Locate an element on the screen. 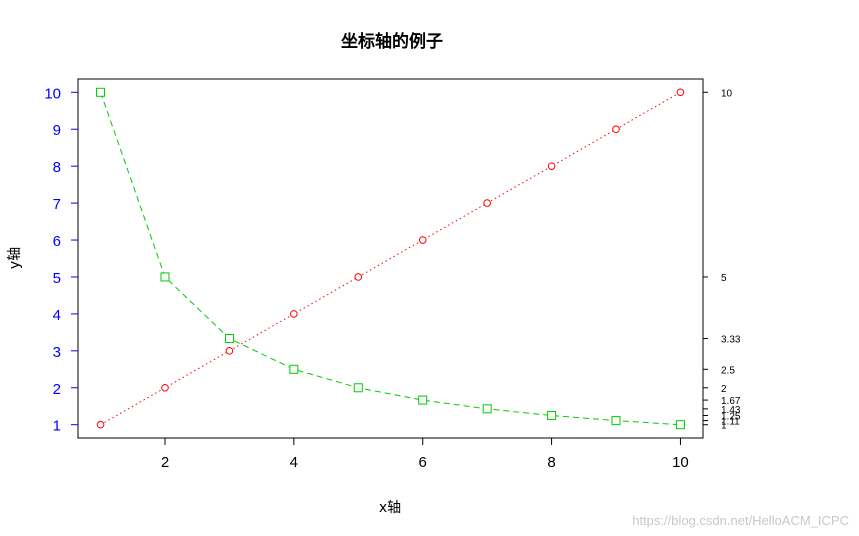  x-tick-label: 4 is located at coordinates (294, 462).